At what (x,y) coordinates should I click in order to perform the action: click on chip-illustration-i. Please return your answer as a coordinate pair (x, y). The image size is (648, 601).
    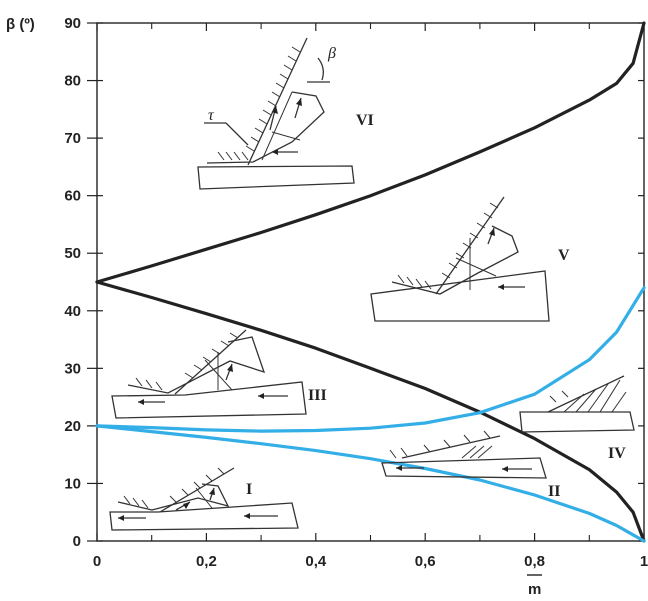
    Looking at the image, I should click on (204, 499).